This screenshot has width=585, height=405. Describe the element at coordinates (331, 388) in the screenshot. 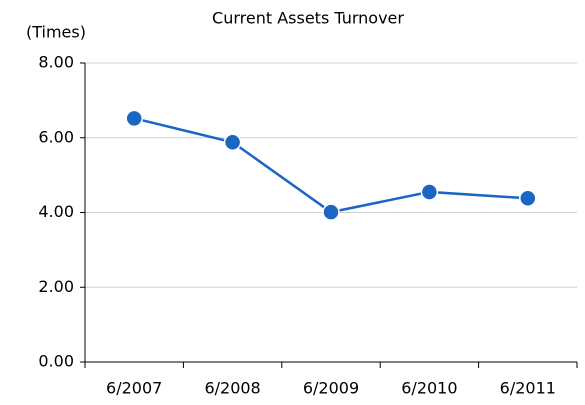

I see `x-tick-label: 6/2009` at that location.